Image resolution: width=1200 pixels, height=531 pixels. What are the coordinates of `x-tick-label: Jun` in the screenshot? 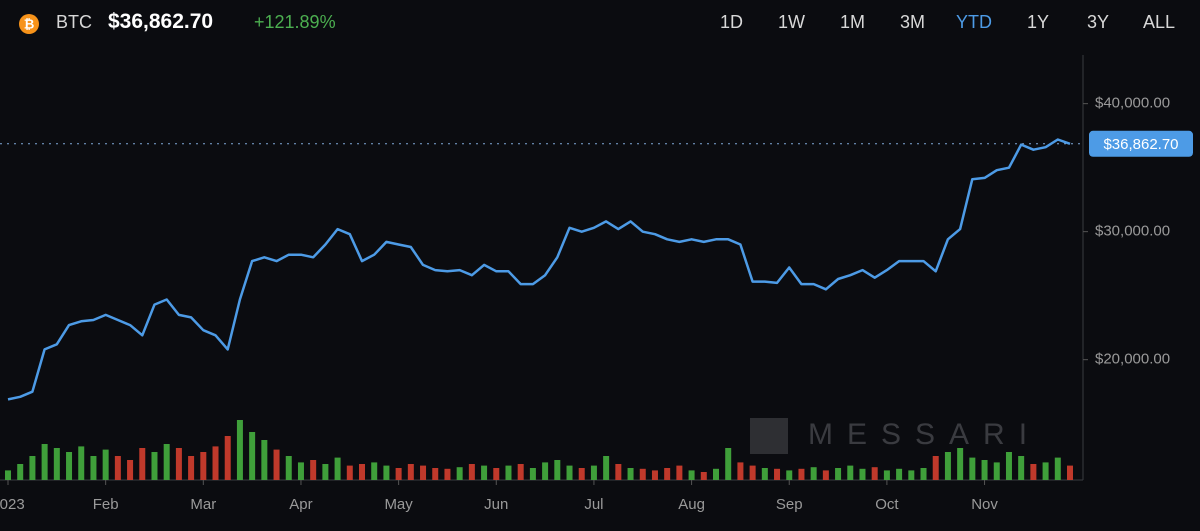 It's located at (496, 504).